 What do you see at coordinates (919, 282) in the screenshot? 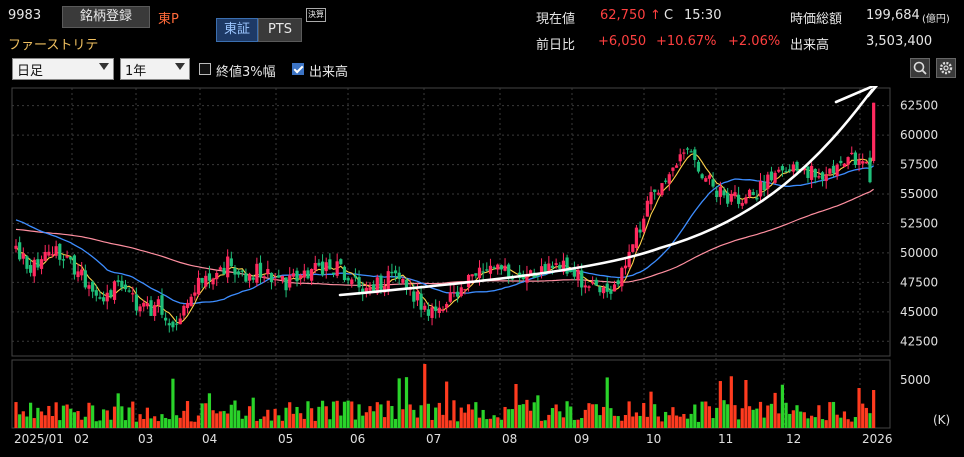
I see `y-tick-label: 47500` at bounding box center [919, 282].